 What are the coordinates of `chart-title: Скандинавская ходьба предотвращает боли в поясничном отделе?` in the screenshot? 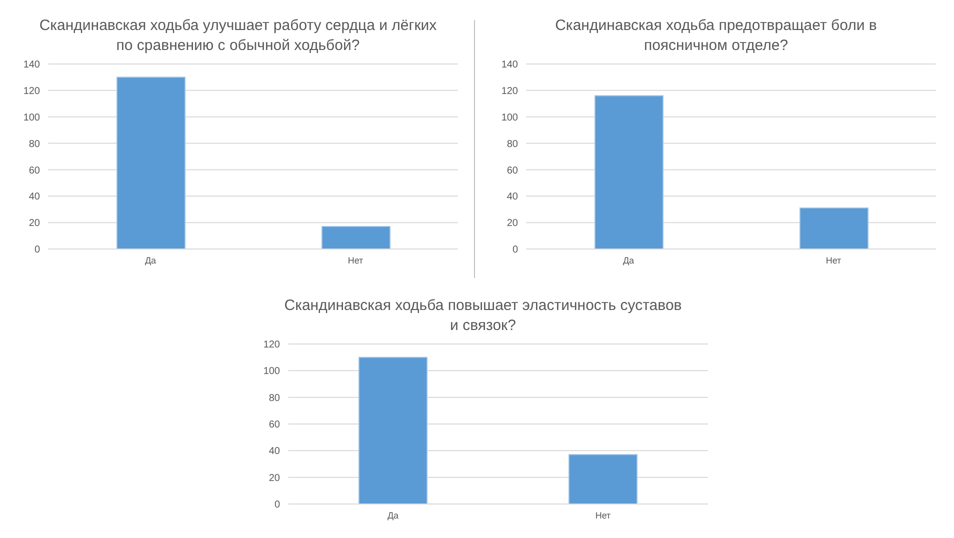 It's located at (716, 36).